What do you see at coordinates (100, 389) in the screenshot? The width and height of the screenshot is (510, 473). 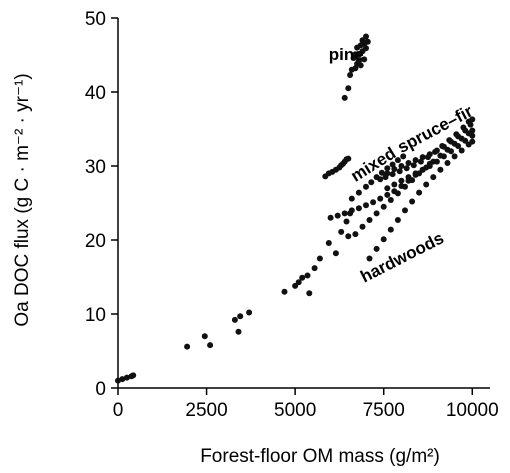 I see `y-tick-label: 0` at bounding box center [100, 389].